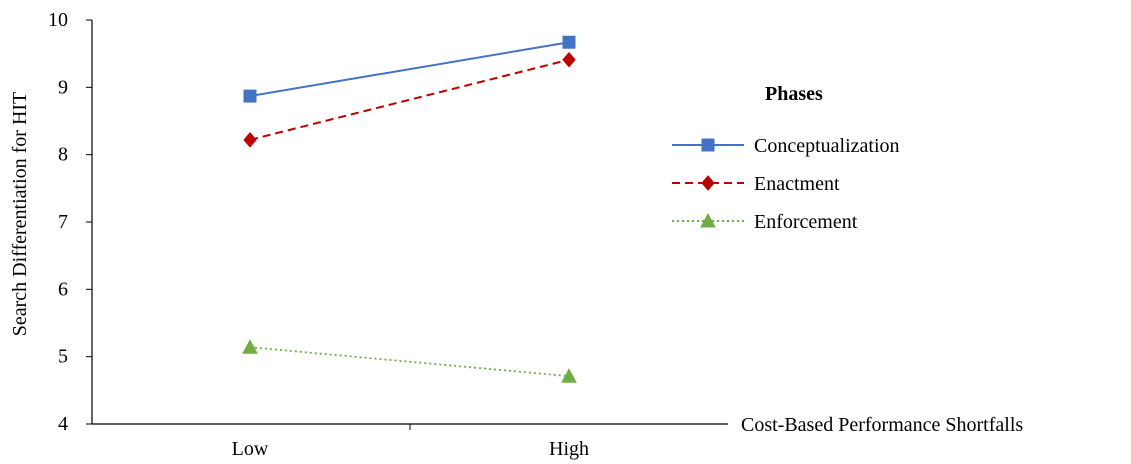 This screenshot has height=464, width=1131. Describe the element at coordinates (63, 357) in the screenshot. I see `y-tick-label-5: 5` at that location.